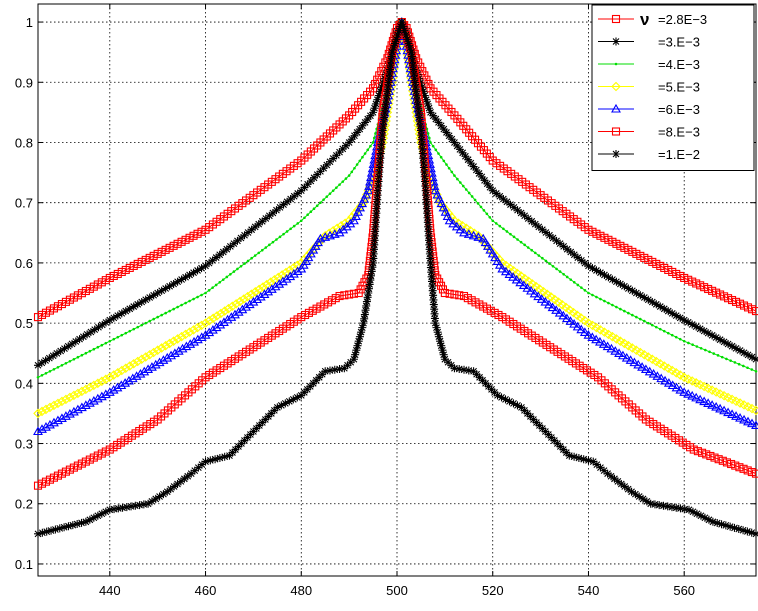 The image size is (758, 611). Describe the element at coordinates (24, 504) in the screenshot. I see `y-tick-label: 0.2` at that location.